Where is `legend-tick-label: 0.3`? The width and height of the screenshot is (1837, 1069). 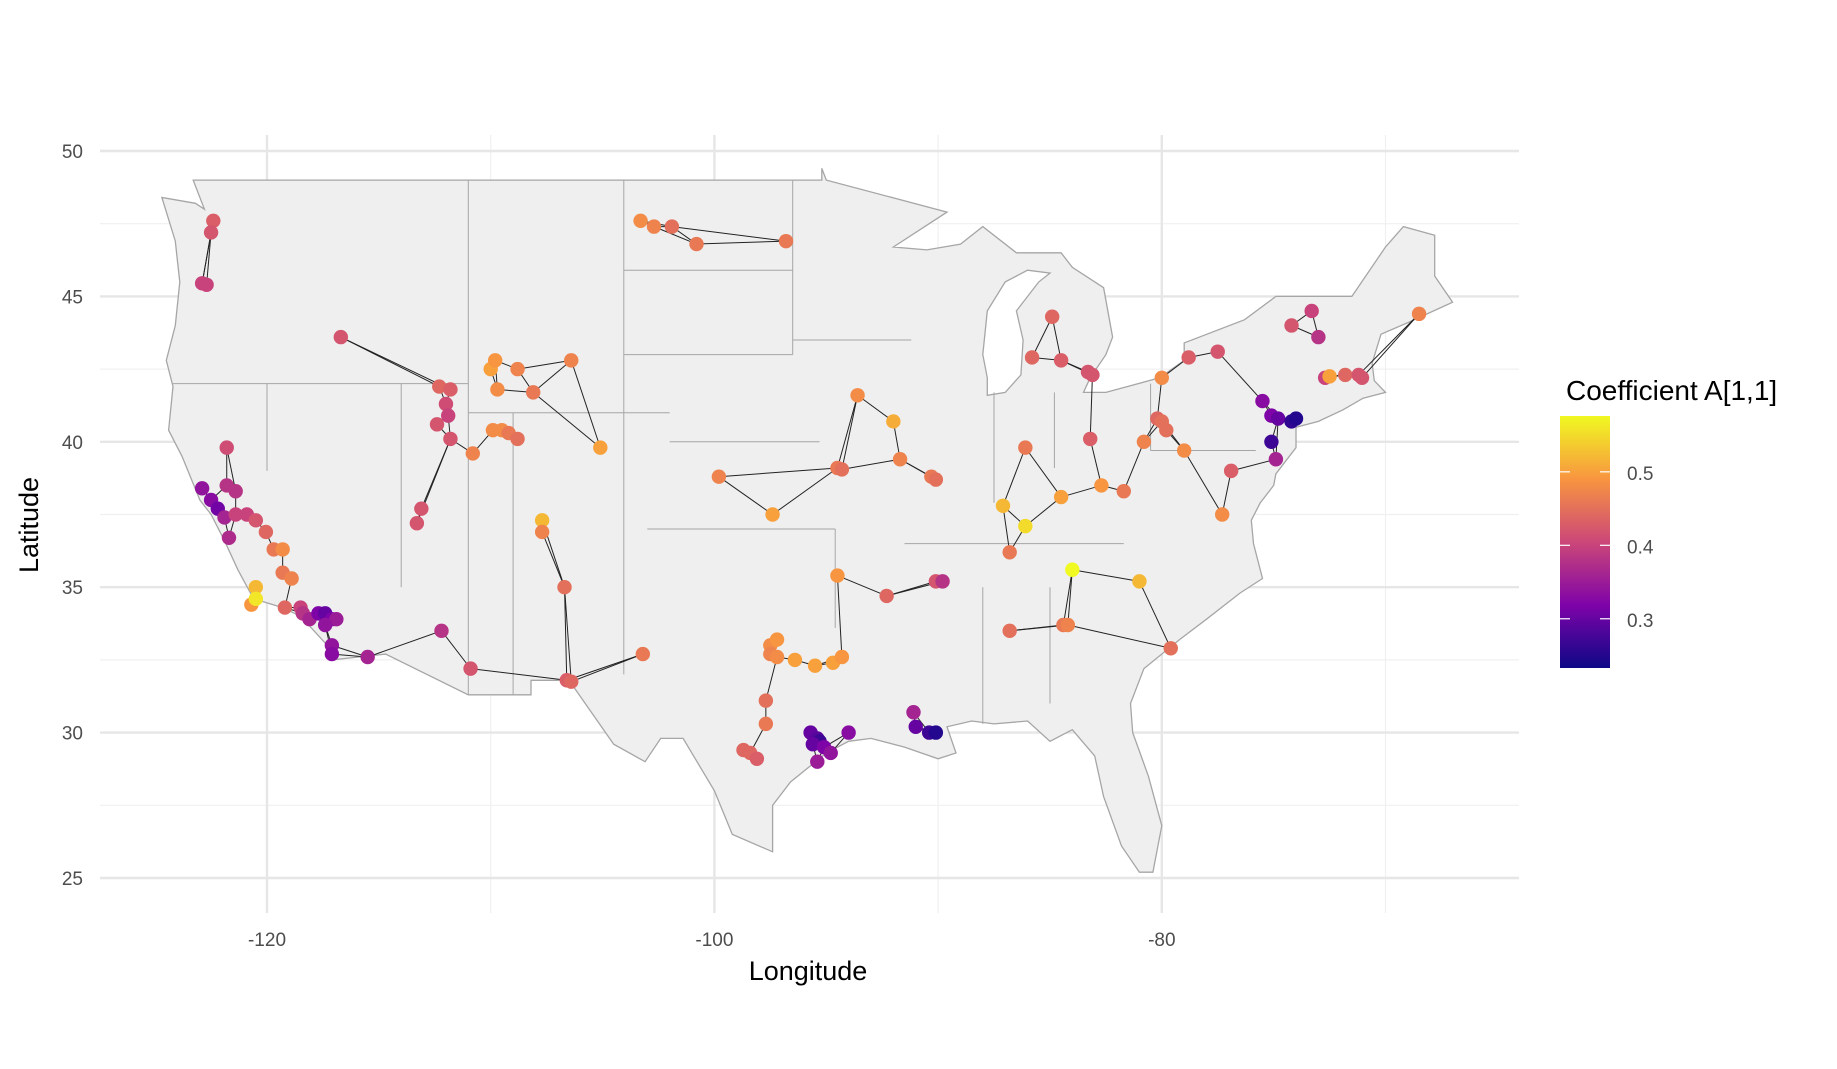 legend-tick-label: 0.3 is located at coordinates (1640, 621).